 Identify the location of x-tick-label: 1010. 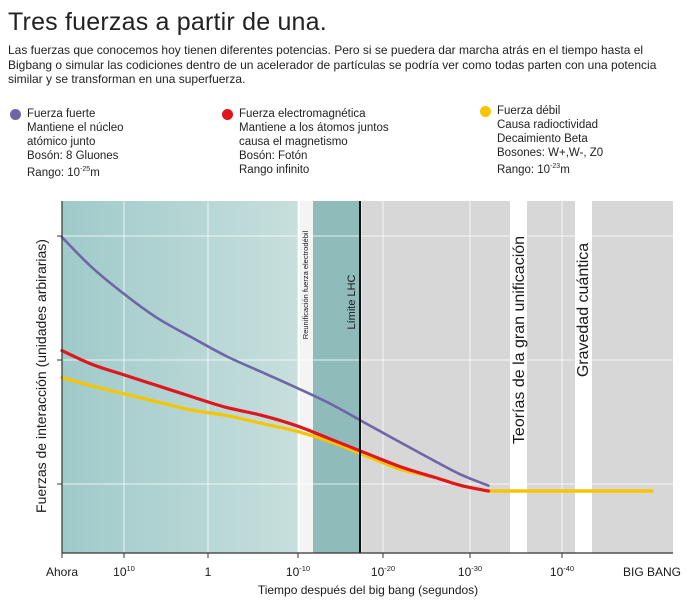
(124, 571).